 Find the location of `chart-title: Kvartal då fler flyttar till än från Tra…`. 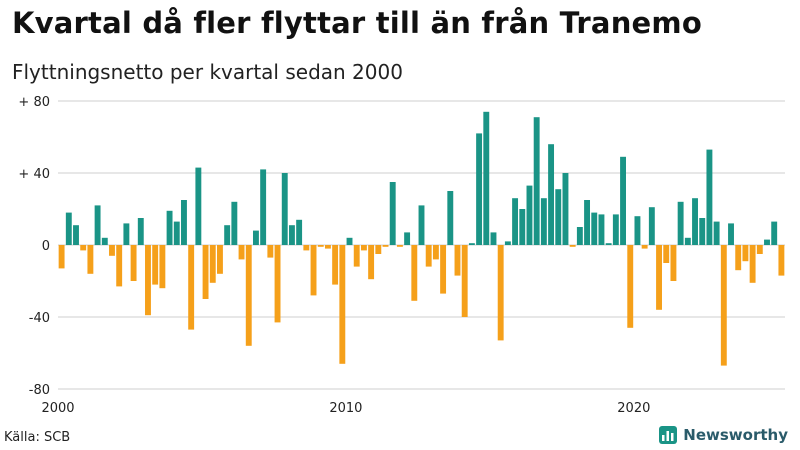

chart-title: Kvartal då fler flyttar till än från Tra… is located at coordinates (357, 23).